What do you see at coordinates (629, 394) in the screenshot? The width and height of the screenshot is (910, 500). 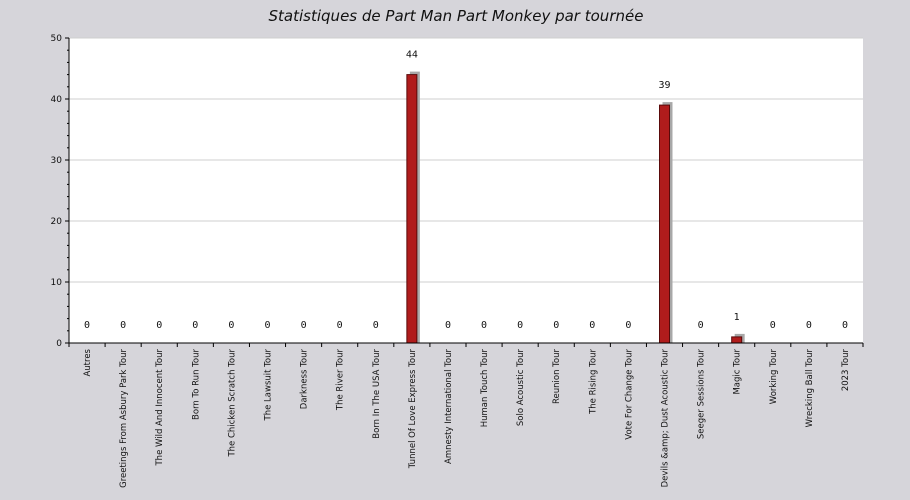 I see `x-tick-label-15: Vote For Change Tour` at bounding box center [629, 394].